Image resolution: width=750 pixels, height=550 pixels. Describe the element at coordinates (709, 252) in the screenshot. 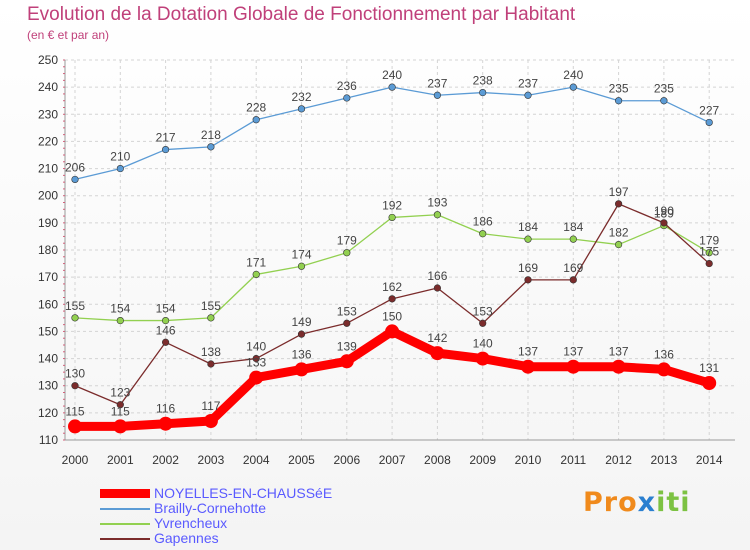

I see `data-label: 175` at that location.